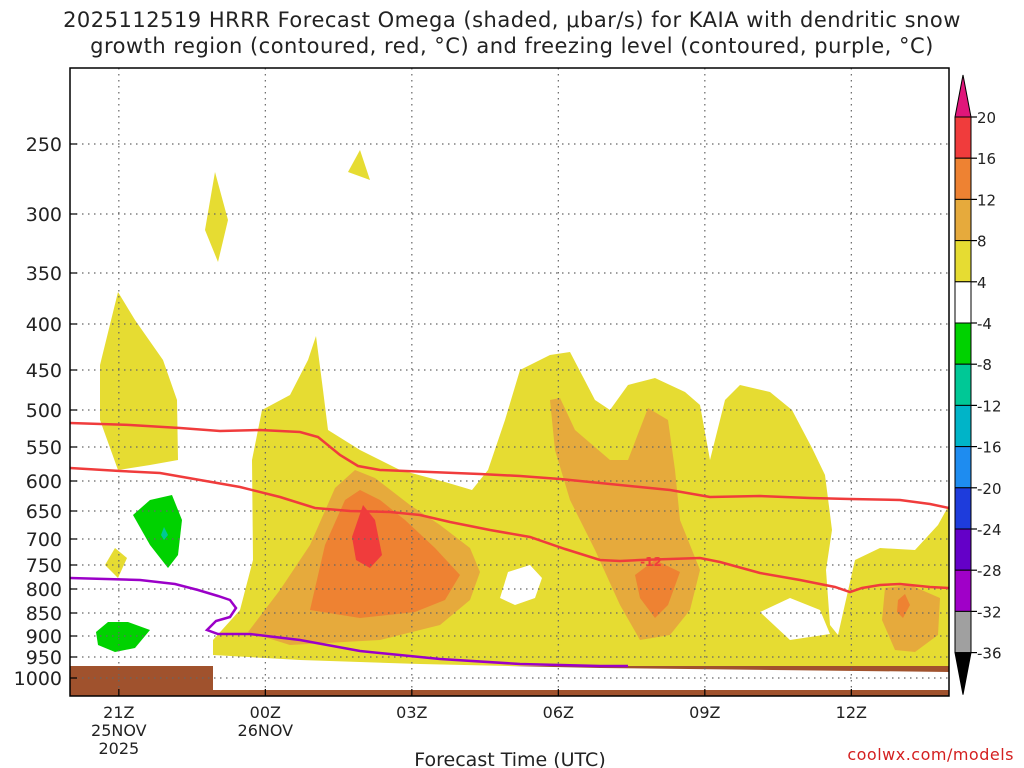 Image resolution: width=1024 pixels, height=768 pixels. What do you see at coordinates (989, 612) in the screenshot?
I see `colorbar-label: -32` at bounding box center [989, 612].